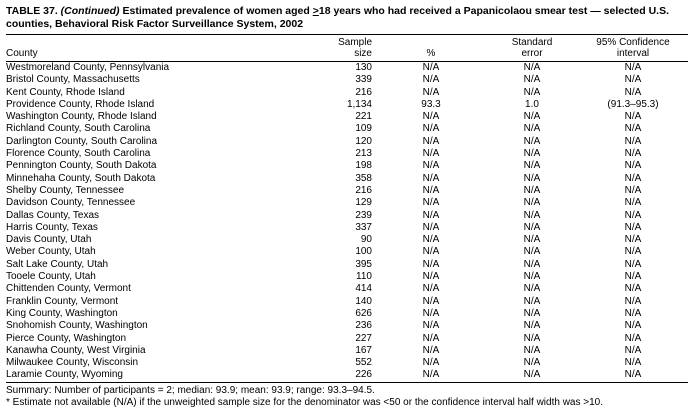 This screenshot has width=694, height=415. Describe the element at coordinates (77, 326) in the screenshot. I see `county-cell: Snohomish County, Washington` at that location.